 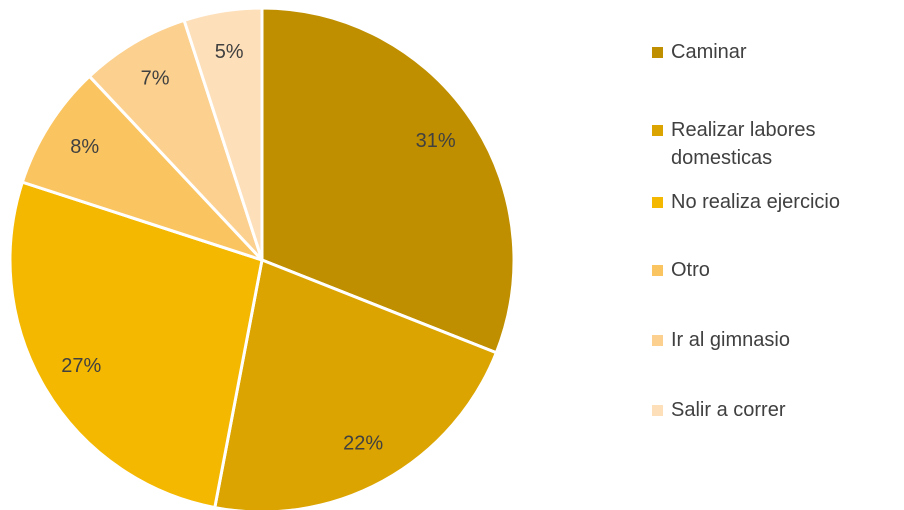 What do you see at coordinates (777, 270) in the screenshot?
I see `legend-item: Otro` at bounding box center [777, 270].